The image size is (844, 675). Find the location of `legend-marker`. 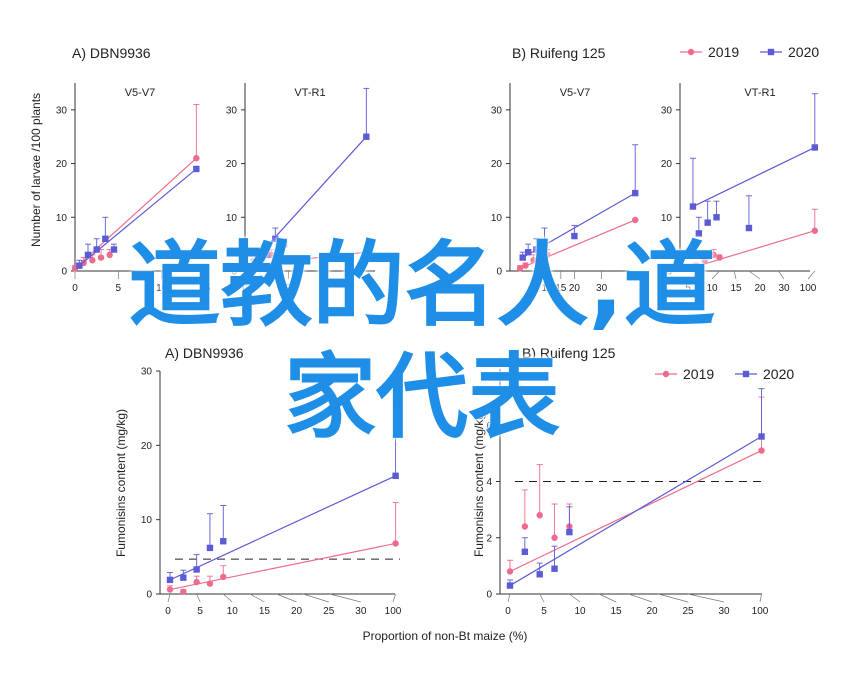

legend-marker is located at coordinates (691, 52).